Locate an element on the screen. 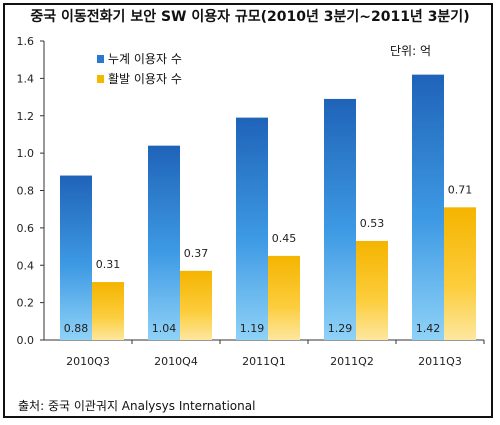 This screenshot has height=425, width=500. y-tick-label: 0.8 is located at coordinates (26, 191).